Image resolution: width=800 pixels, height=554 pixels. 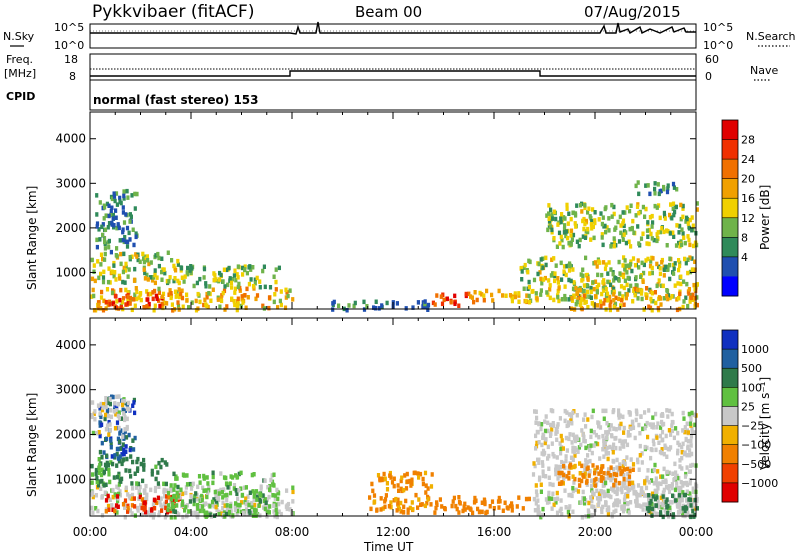 I want to click on nave-tick-top: 60, so click(x=712, y=59).